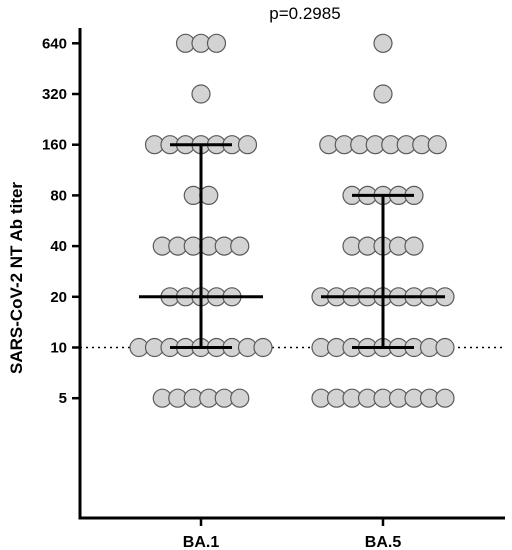 This screenshot has height=550, width=512. Describe the element at coordinates (201, 542) in the screenshot. I see `x-tick-label-ba-1: BA.1` at that location.